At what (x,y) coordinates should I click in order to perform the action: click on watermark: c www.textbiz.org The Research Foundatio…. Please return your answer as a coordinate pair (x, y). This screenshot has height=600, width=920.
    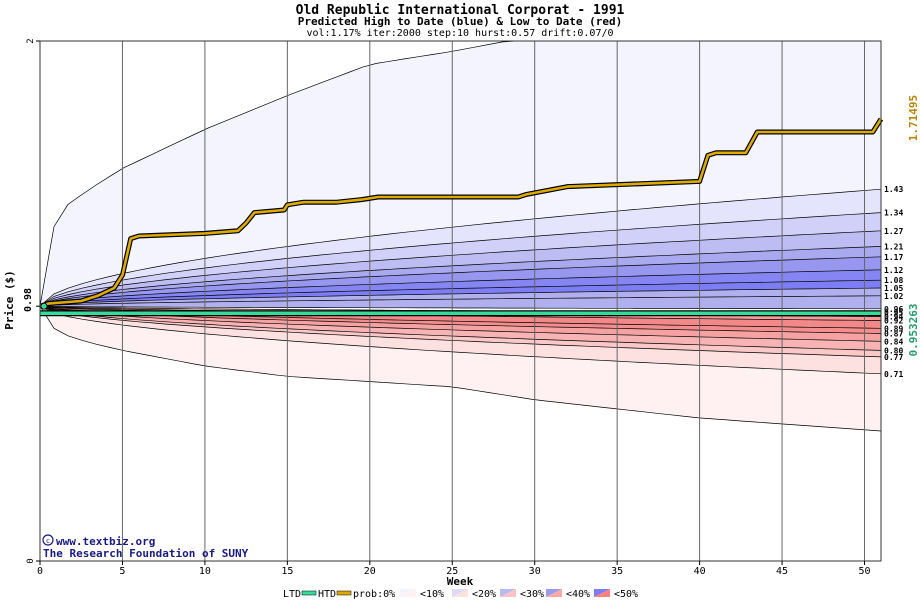
    Looking at the image, I should click on (145, 547).